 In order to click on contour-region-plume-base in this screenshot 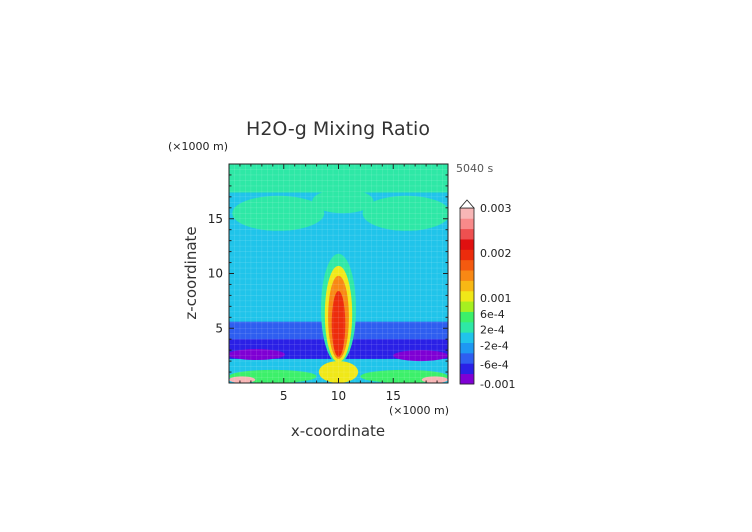, I will do `click(338, 372)`.